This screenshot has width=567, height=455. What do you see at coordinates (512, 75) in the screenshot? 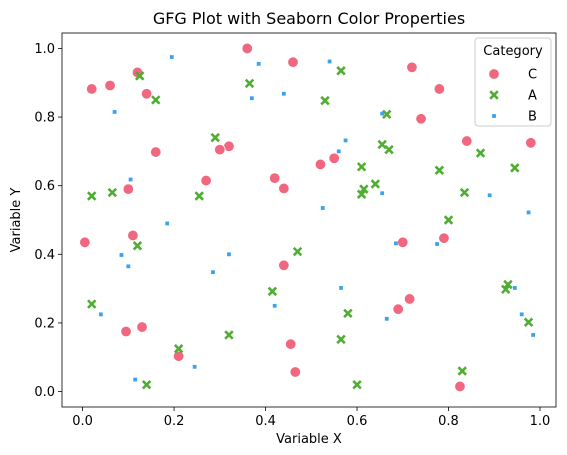
I see `legend-item-C: C` at bounding box center [512, 75].